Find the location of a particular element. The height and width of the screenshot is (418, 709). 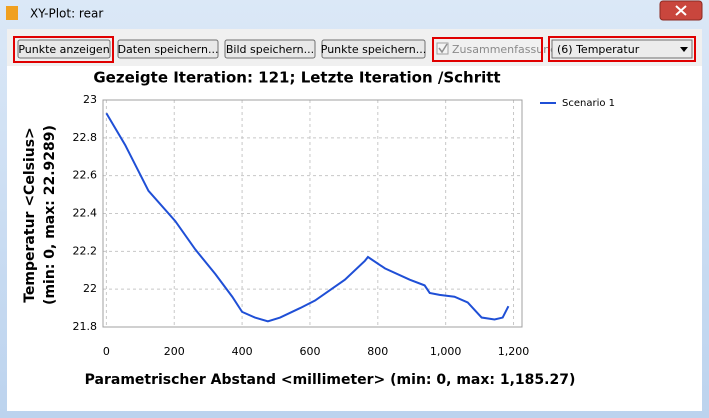

check-mark is located at coordinates (443, 48).